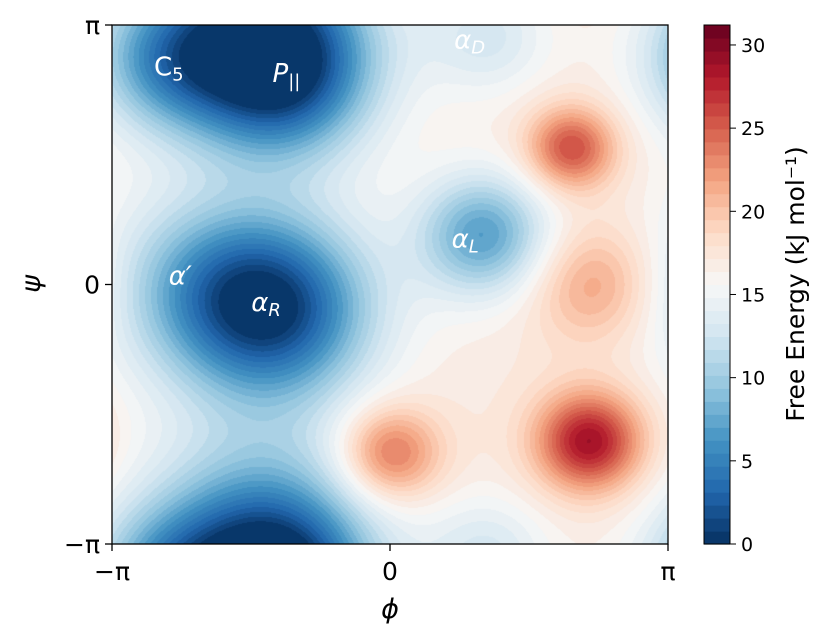 The height and width of the screenshot is (642, 831). I want to click on colorbar-ticks: 0 5 10 15 20 25 30, so click(747, 295).